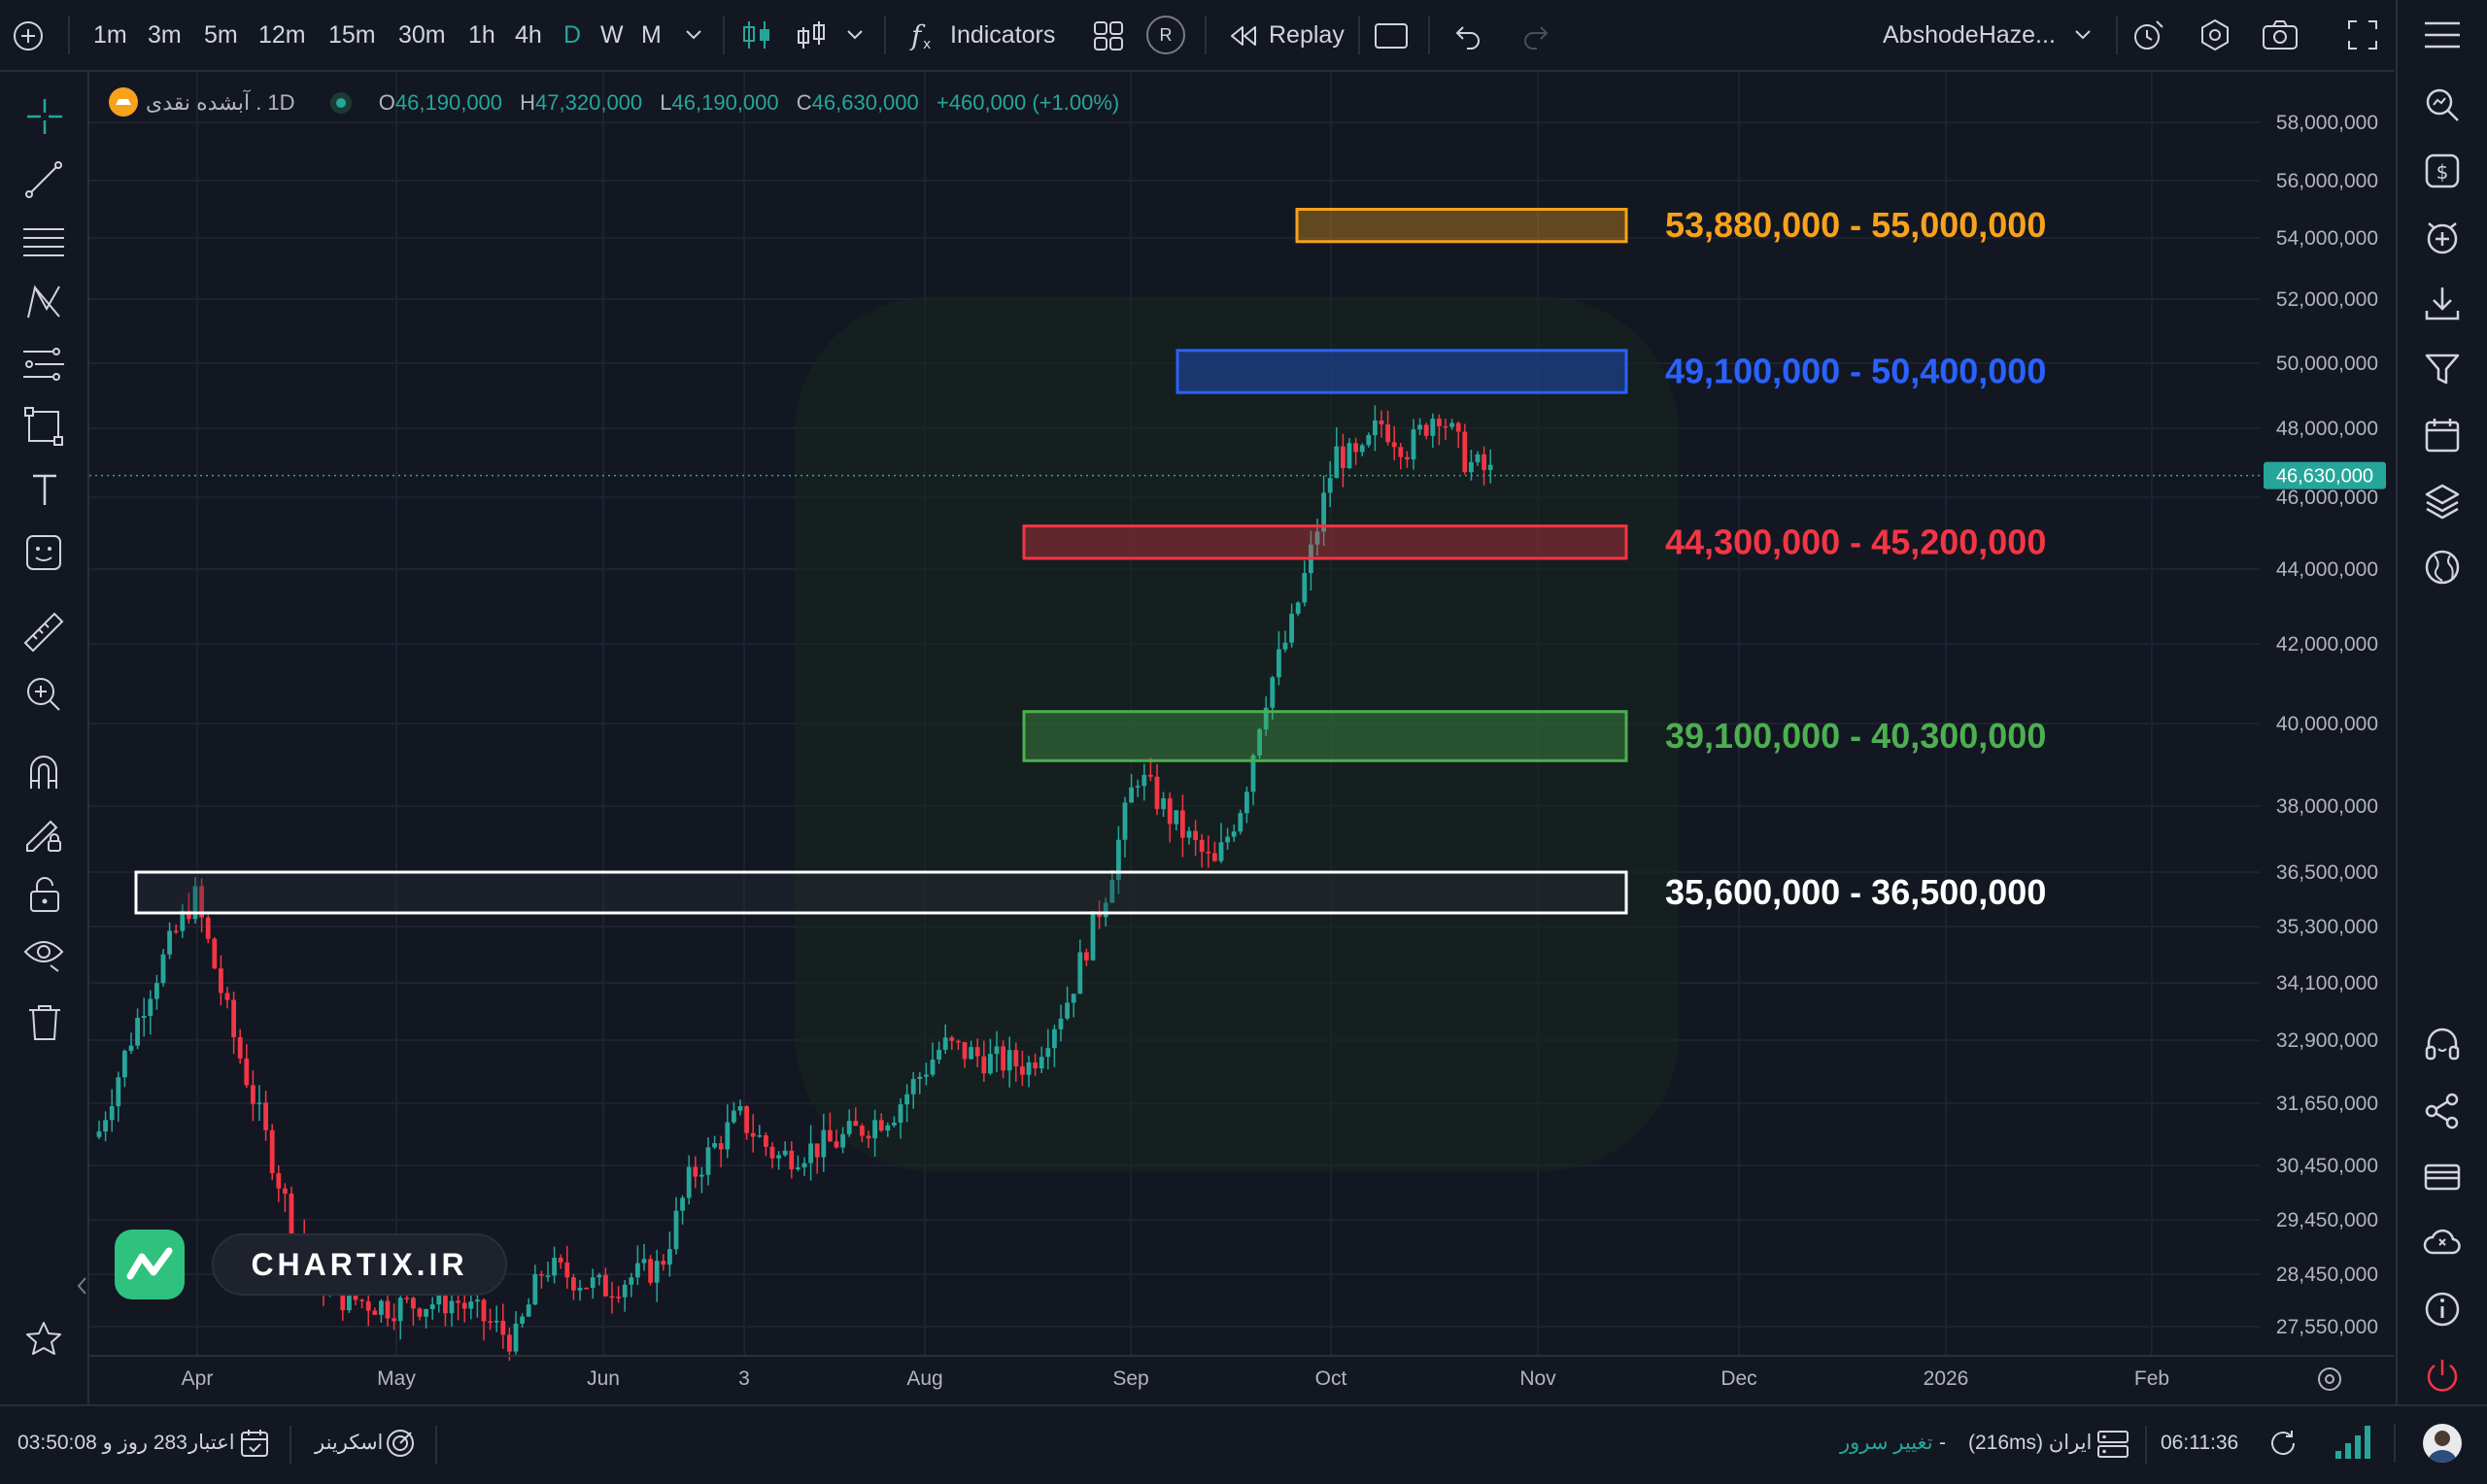  I want to click on globe-icon, so click(2442, 567).